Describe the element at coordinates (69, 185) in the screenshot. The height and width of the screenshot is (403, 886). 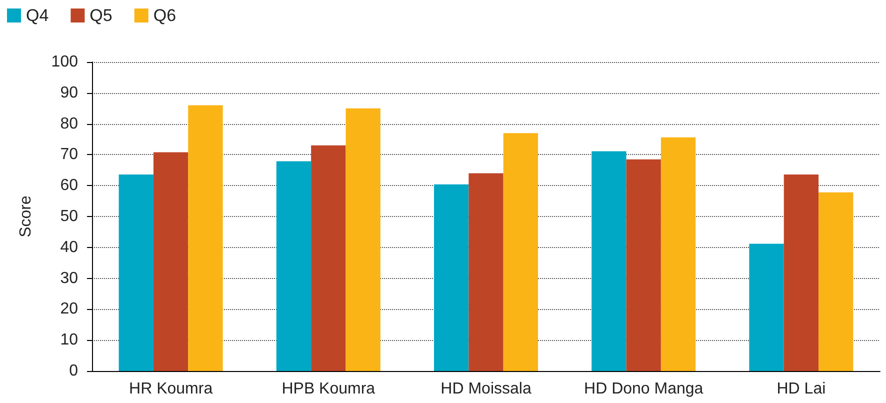
I see `y-tick-label: 60` at that location.